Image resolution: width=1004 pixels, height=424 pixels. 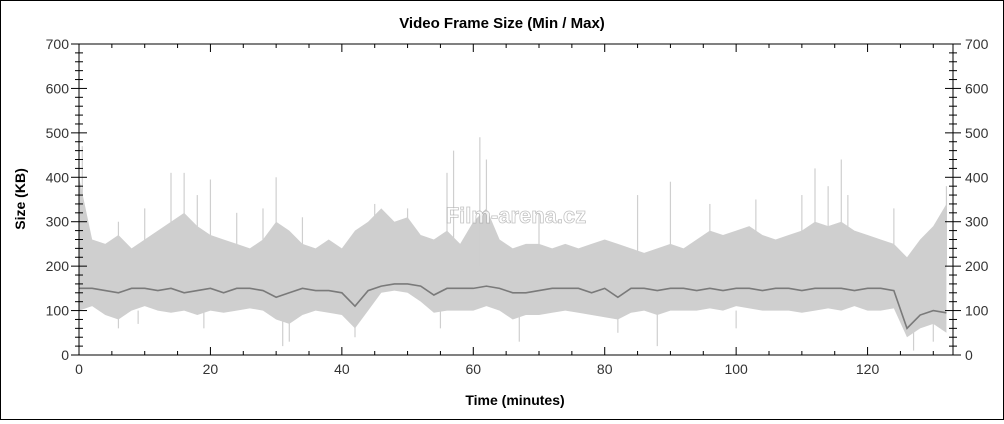 What do you see at coordinates (58, 266) in the screenshot?
I see `y-tick-label: 200` at bounding box center [58, 266].